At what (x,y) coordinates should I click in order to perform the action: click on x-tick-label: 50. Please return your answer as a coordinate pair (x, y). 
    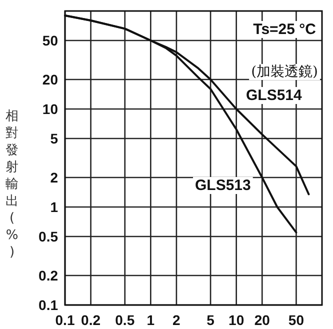
    Looking at the image, I should click on (296, 320).